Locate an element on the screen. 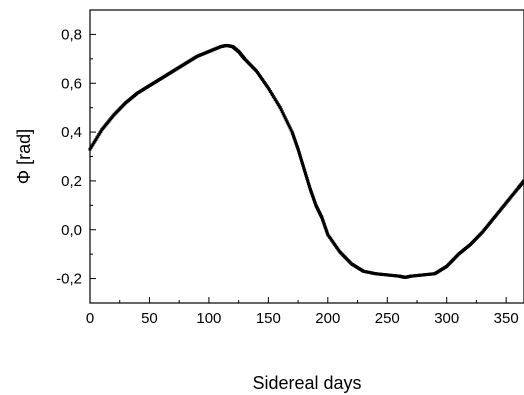 This screenshot has height=395, width=524. x-tick-label: 50 is located at coordinates (149, 318).